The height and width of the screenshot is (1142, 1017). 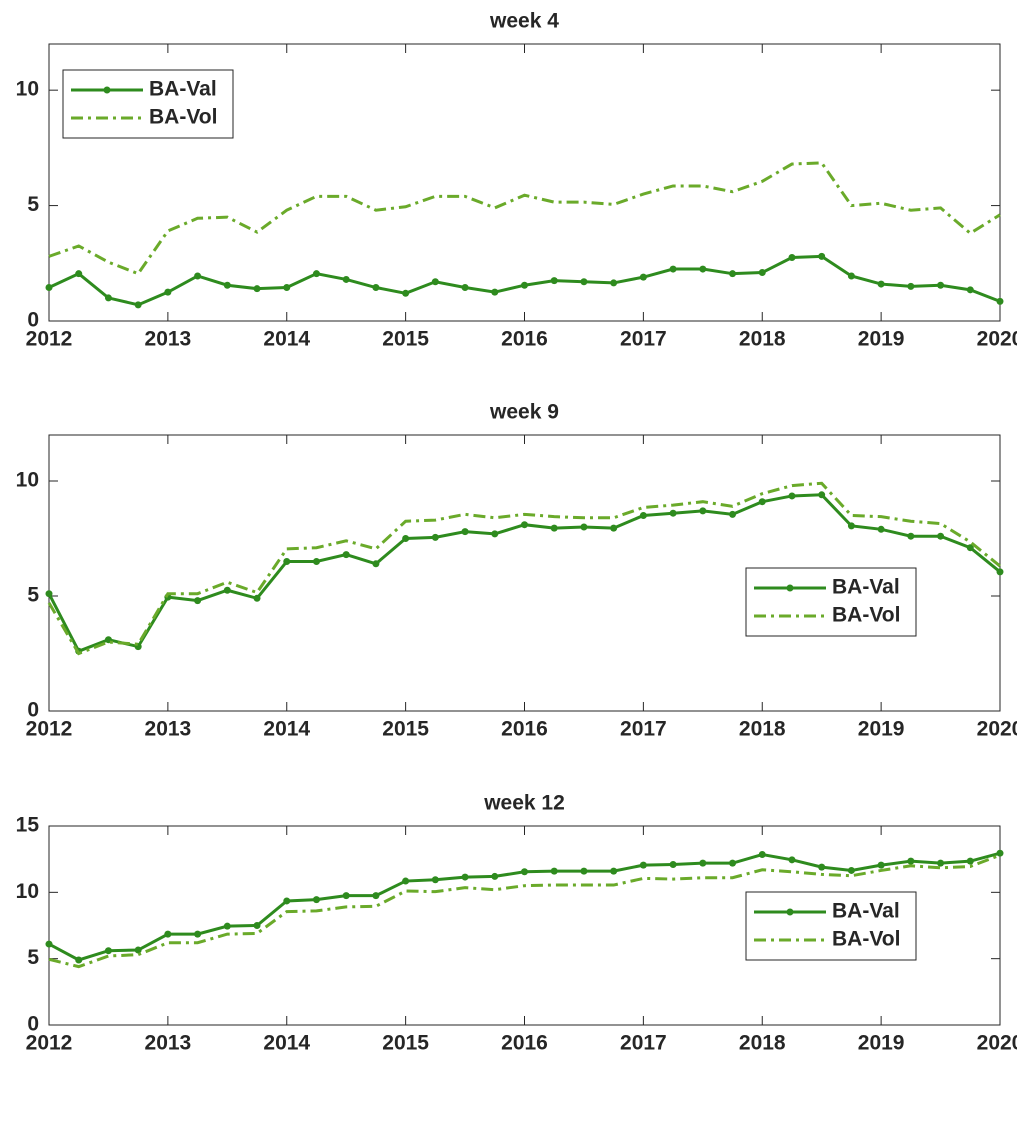 What do you see at coordinates (183, 89) in the screenshot?
I see `legend-label: BA-Val` at bounding box center [183, 89].